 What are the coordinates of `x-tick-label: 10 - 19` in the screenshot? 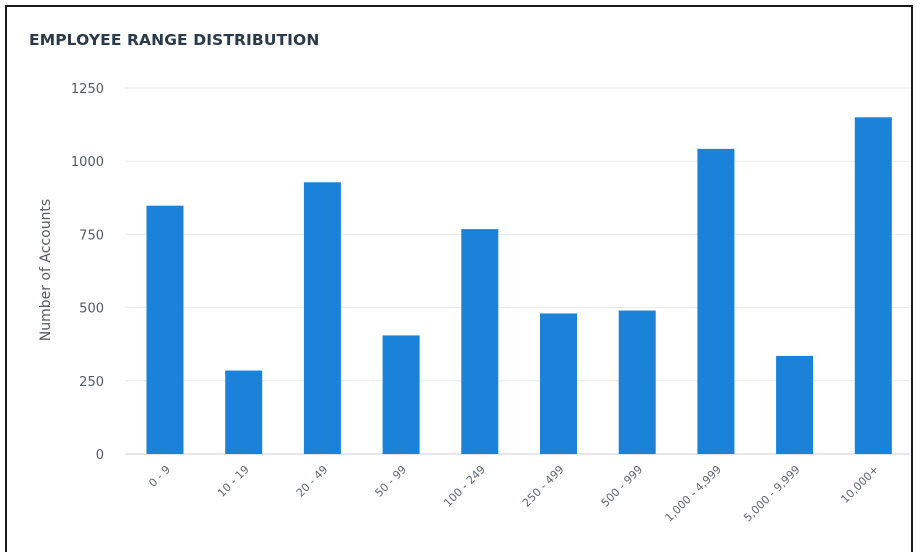 It's located at (233, 481).